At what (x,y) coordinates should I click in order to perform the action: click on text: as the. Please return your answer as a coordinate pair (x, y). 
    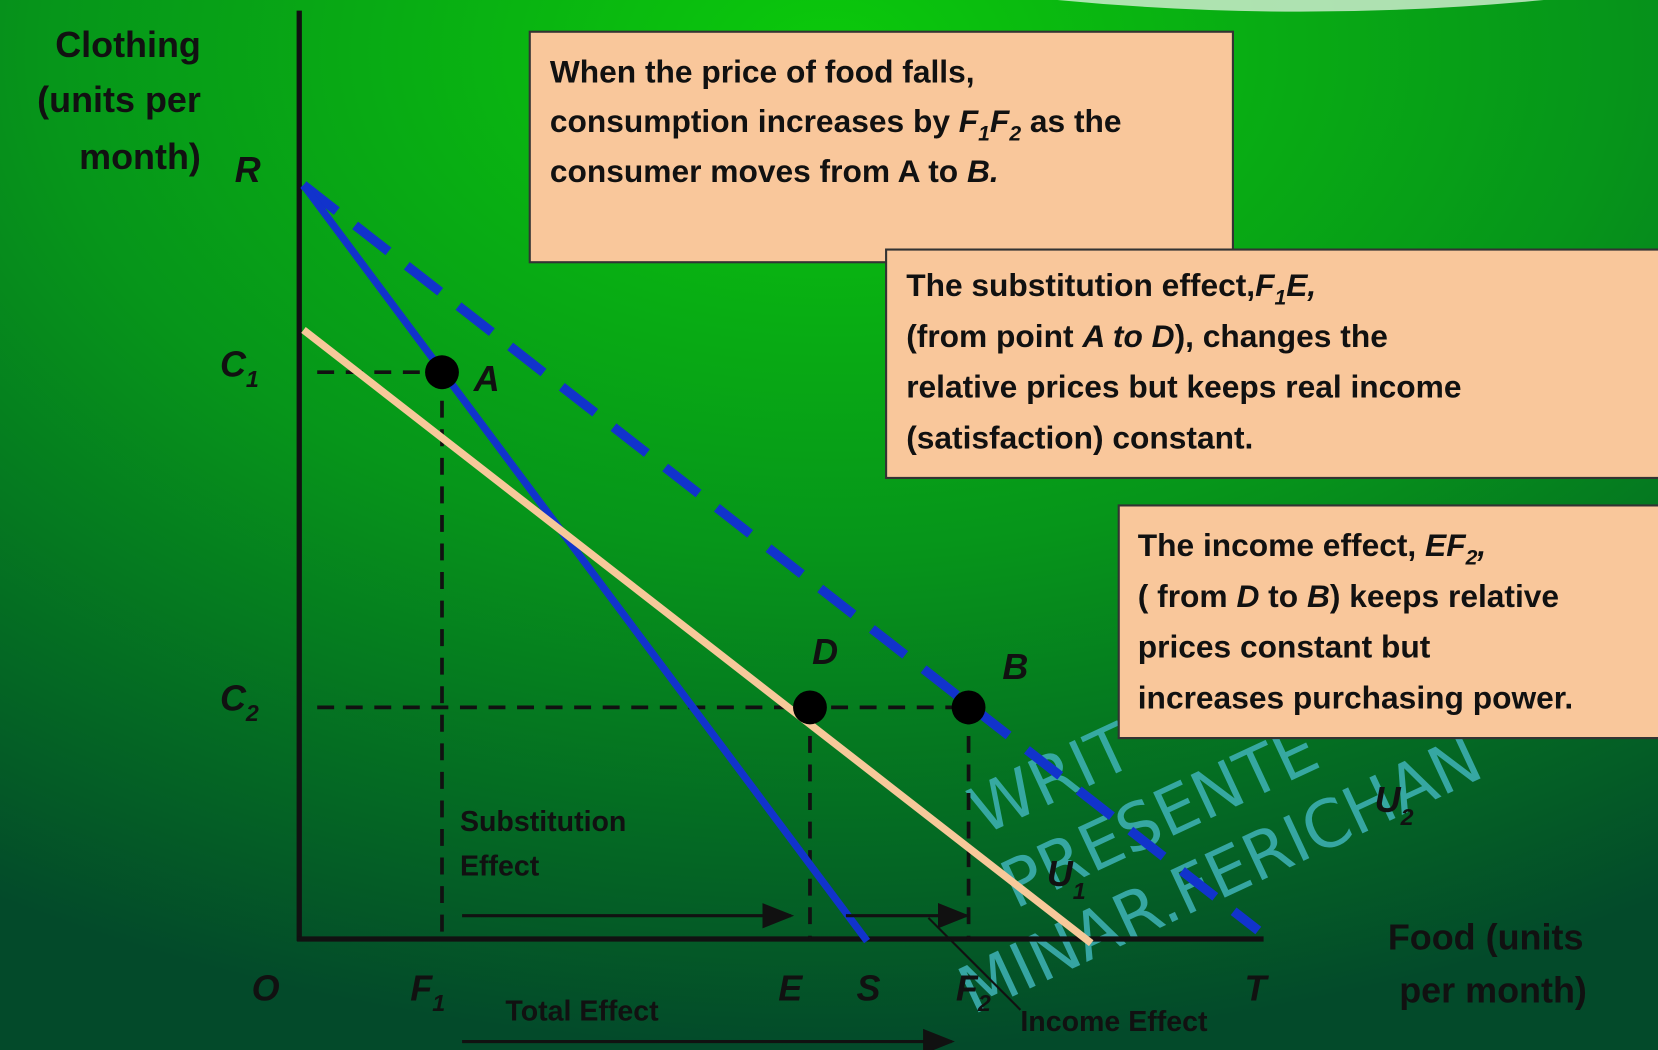
    Looking at the image, I should click on (1071, 121).